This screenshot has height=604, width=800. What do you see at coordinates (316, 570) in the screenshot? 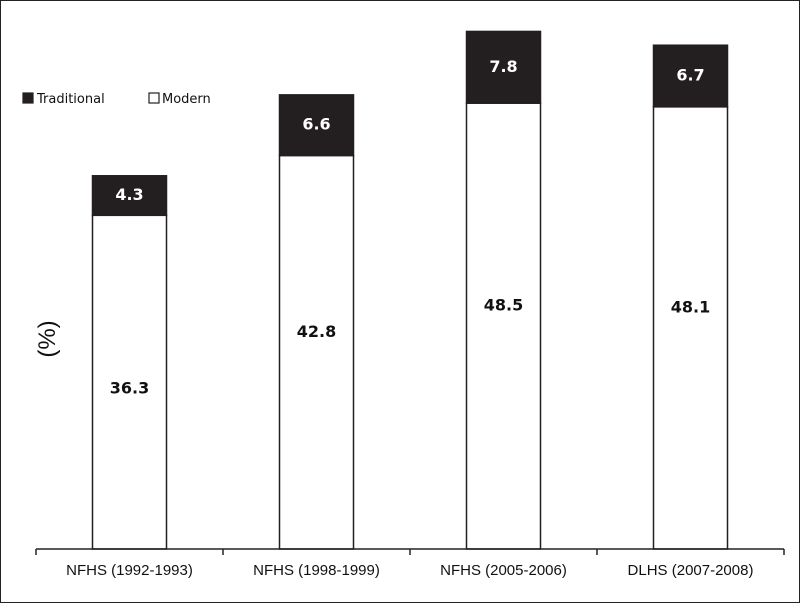
I see `x-tick-label-2: NFHS (1998-1999)` at bounding box center [316, 570].